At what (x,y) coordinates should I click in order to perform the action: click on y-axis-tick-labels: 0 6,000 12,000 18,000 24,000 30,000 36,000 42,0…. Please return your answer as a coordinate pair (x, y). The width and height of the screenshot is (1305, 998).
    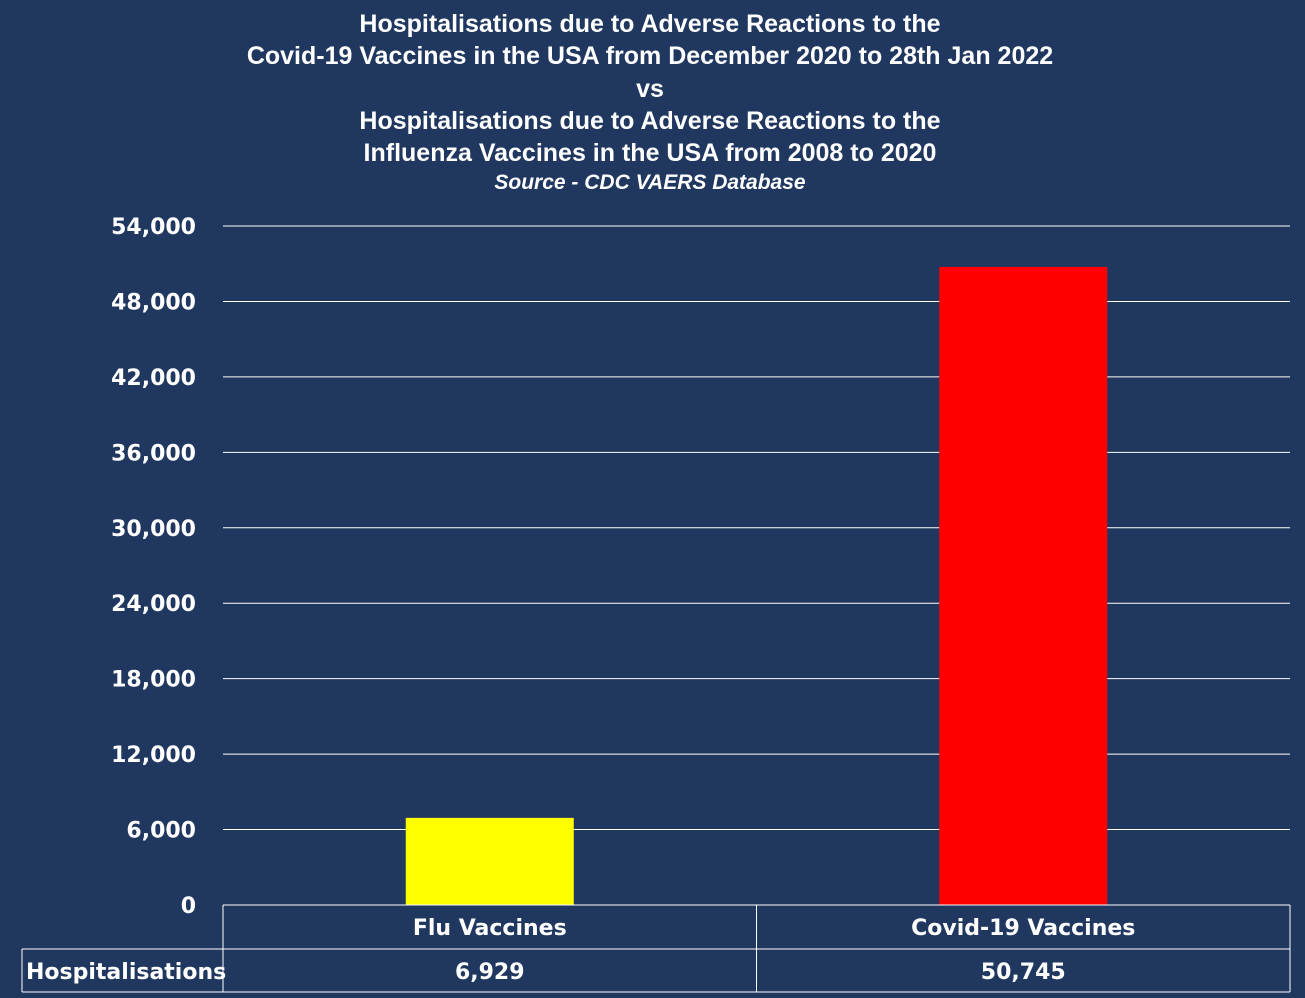
    Looking at the image, I should click on (153, 567).